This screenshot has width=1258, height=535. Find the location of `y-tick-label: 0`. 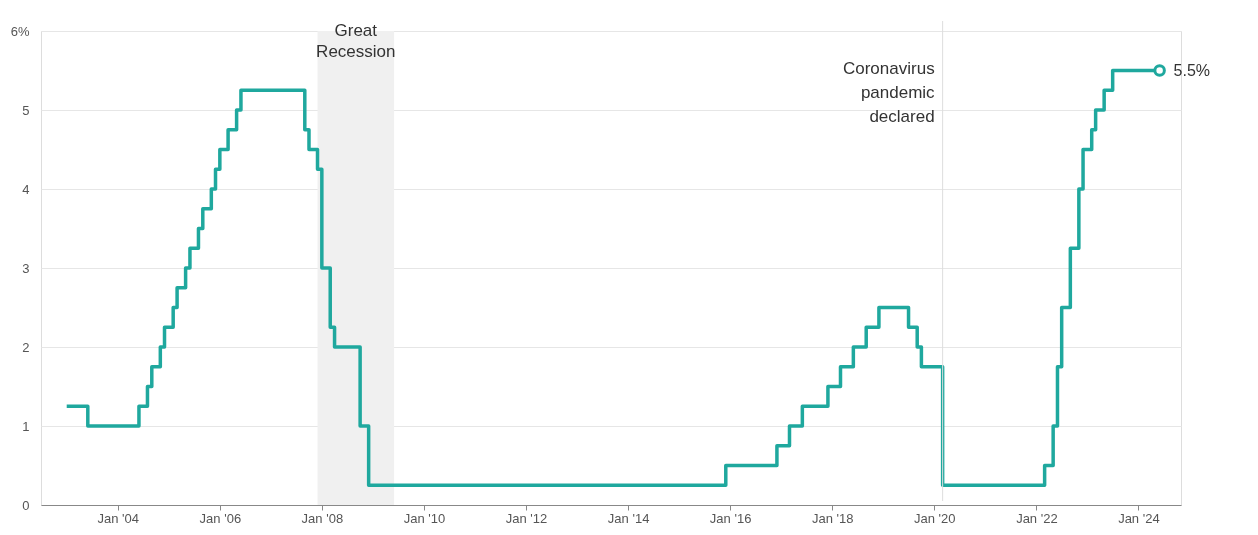

y-tick-label: 0 is located at coordinates (26, 505).